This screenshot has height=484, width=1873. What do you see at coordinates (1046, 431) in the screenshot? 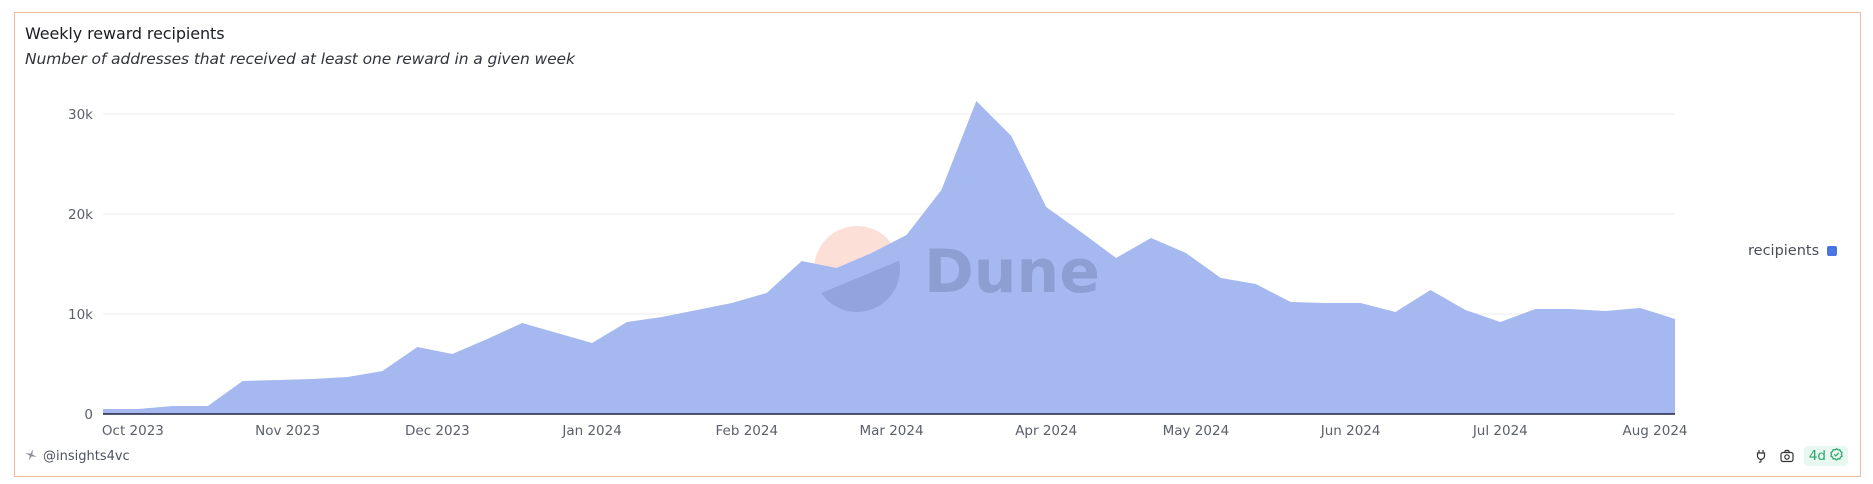
I see `x-tick-label: Apr 2024` at bounding box center [1046, 431].